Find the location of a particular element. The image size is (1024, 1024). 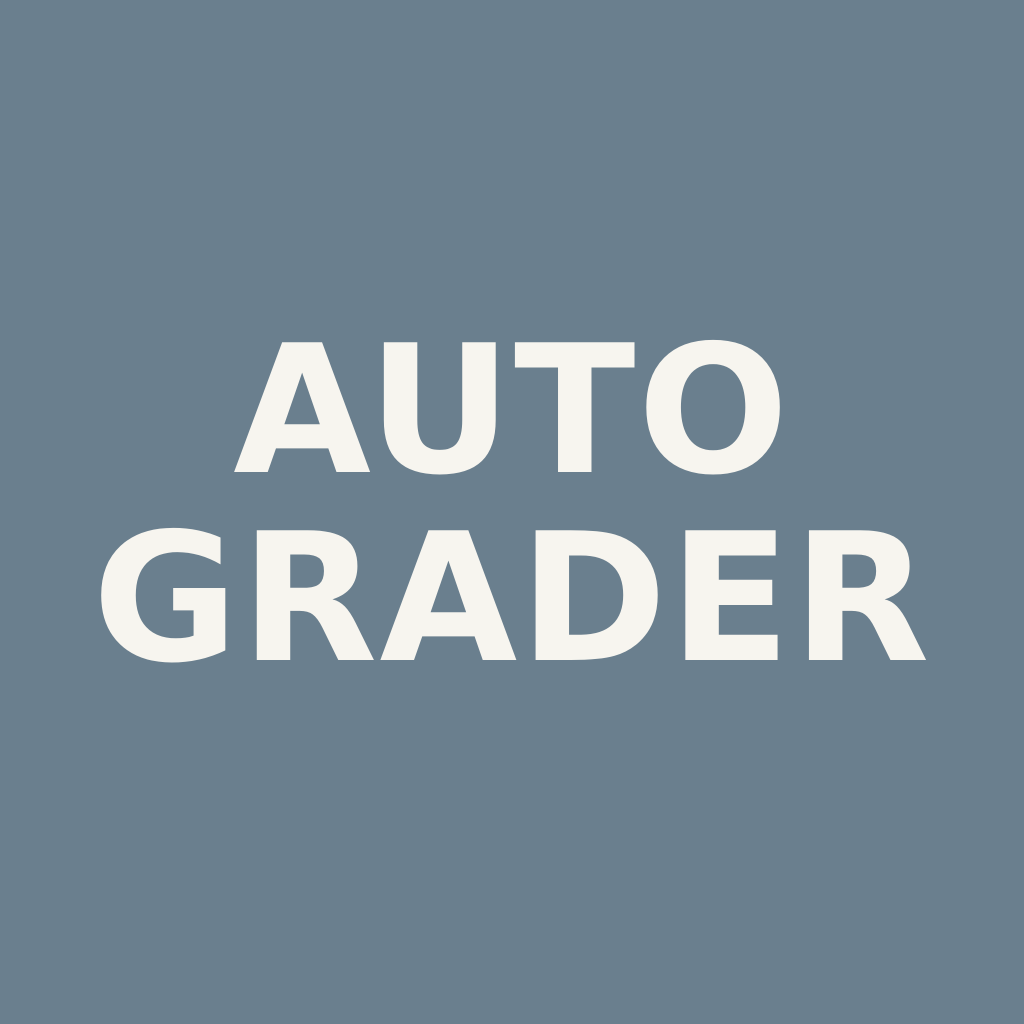

title-line-auto: AUTO is located at coordinates (512, 410).